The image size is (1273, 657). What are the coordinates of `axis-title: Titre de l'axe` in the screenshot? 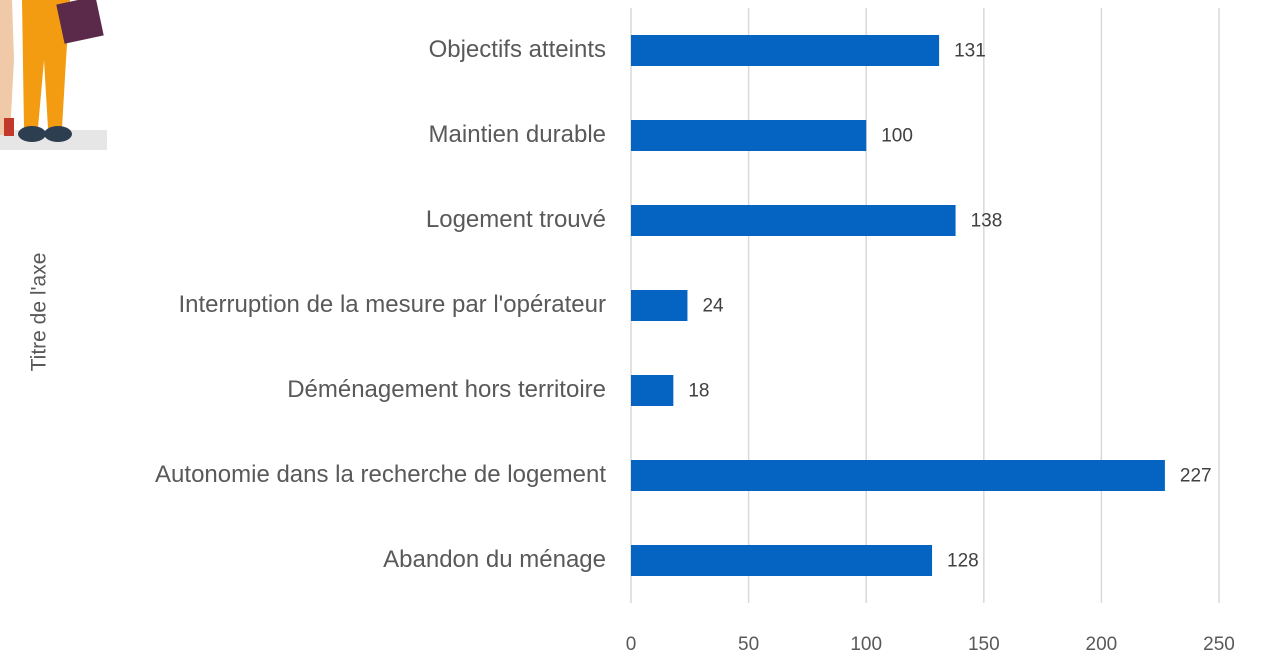 It's located at (39, 312).